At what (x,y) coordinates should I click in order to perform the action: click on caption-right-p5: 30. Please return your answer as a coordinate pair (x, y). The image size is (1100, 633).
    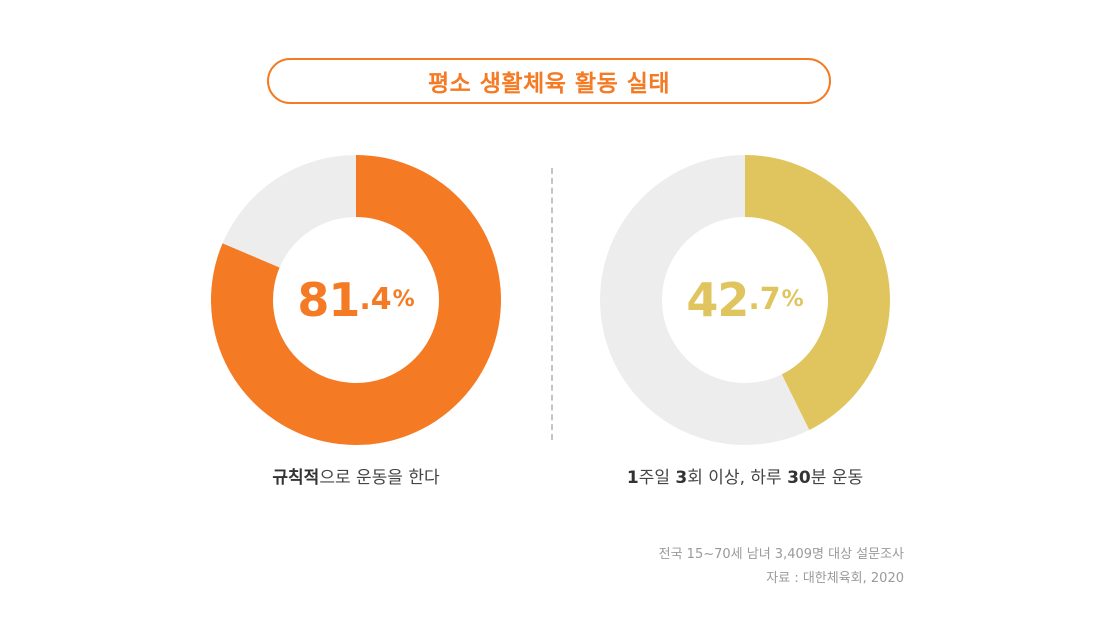
    Looking at the image, I should click on (799, 478).